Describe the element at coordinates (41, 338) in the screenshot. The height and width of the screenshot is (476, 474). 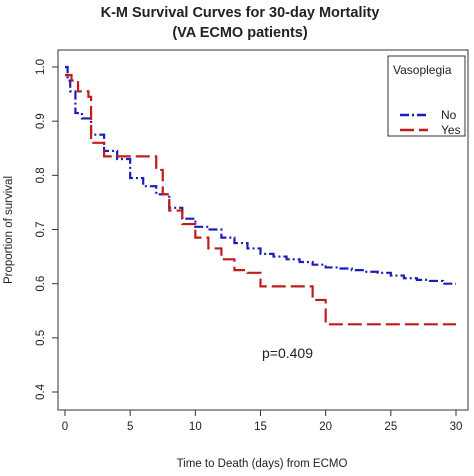
I see `y-tick-label-1: 0.5` at that location.